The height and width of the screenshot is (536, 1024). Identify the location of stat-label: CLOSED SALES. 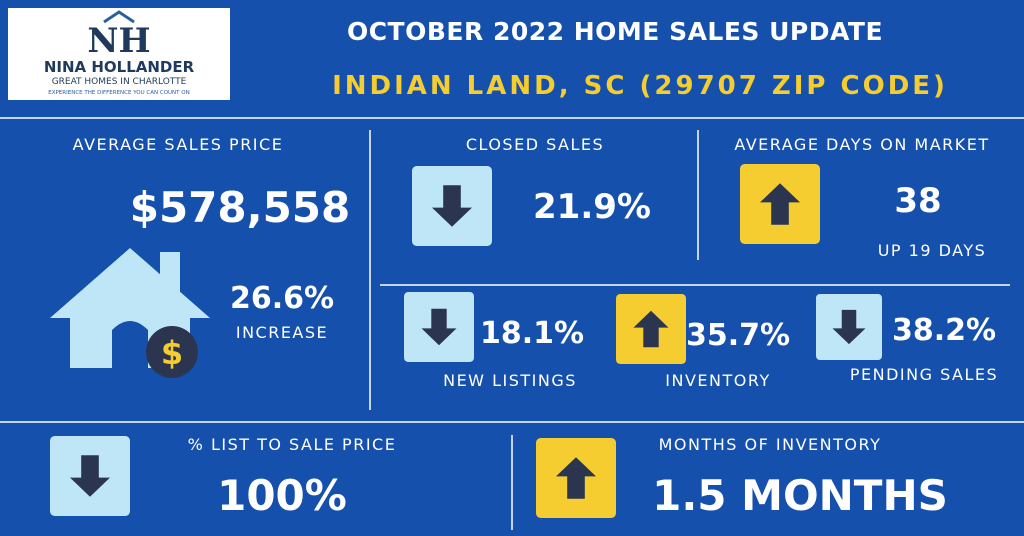
(535, 144).